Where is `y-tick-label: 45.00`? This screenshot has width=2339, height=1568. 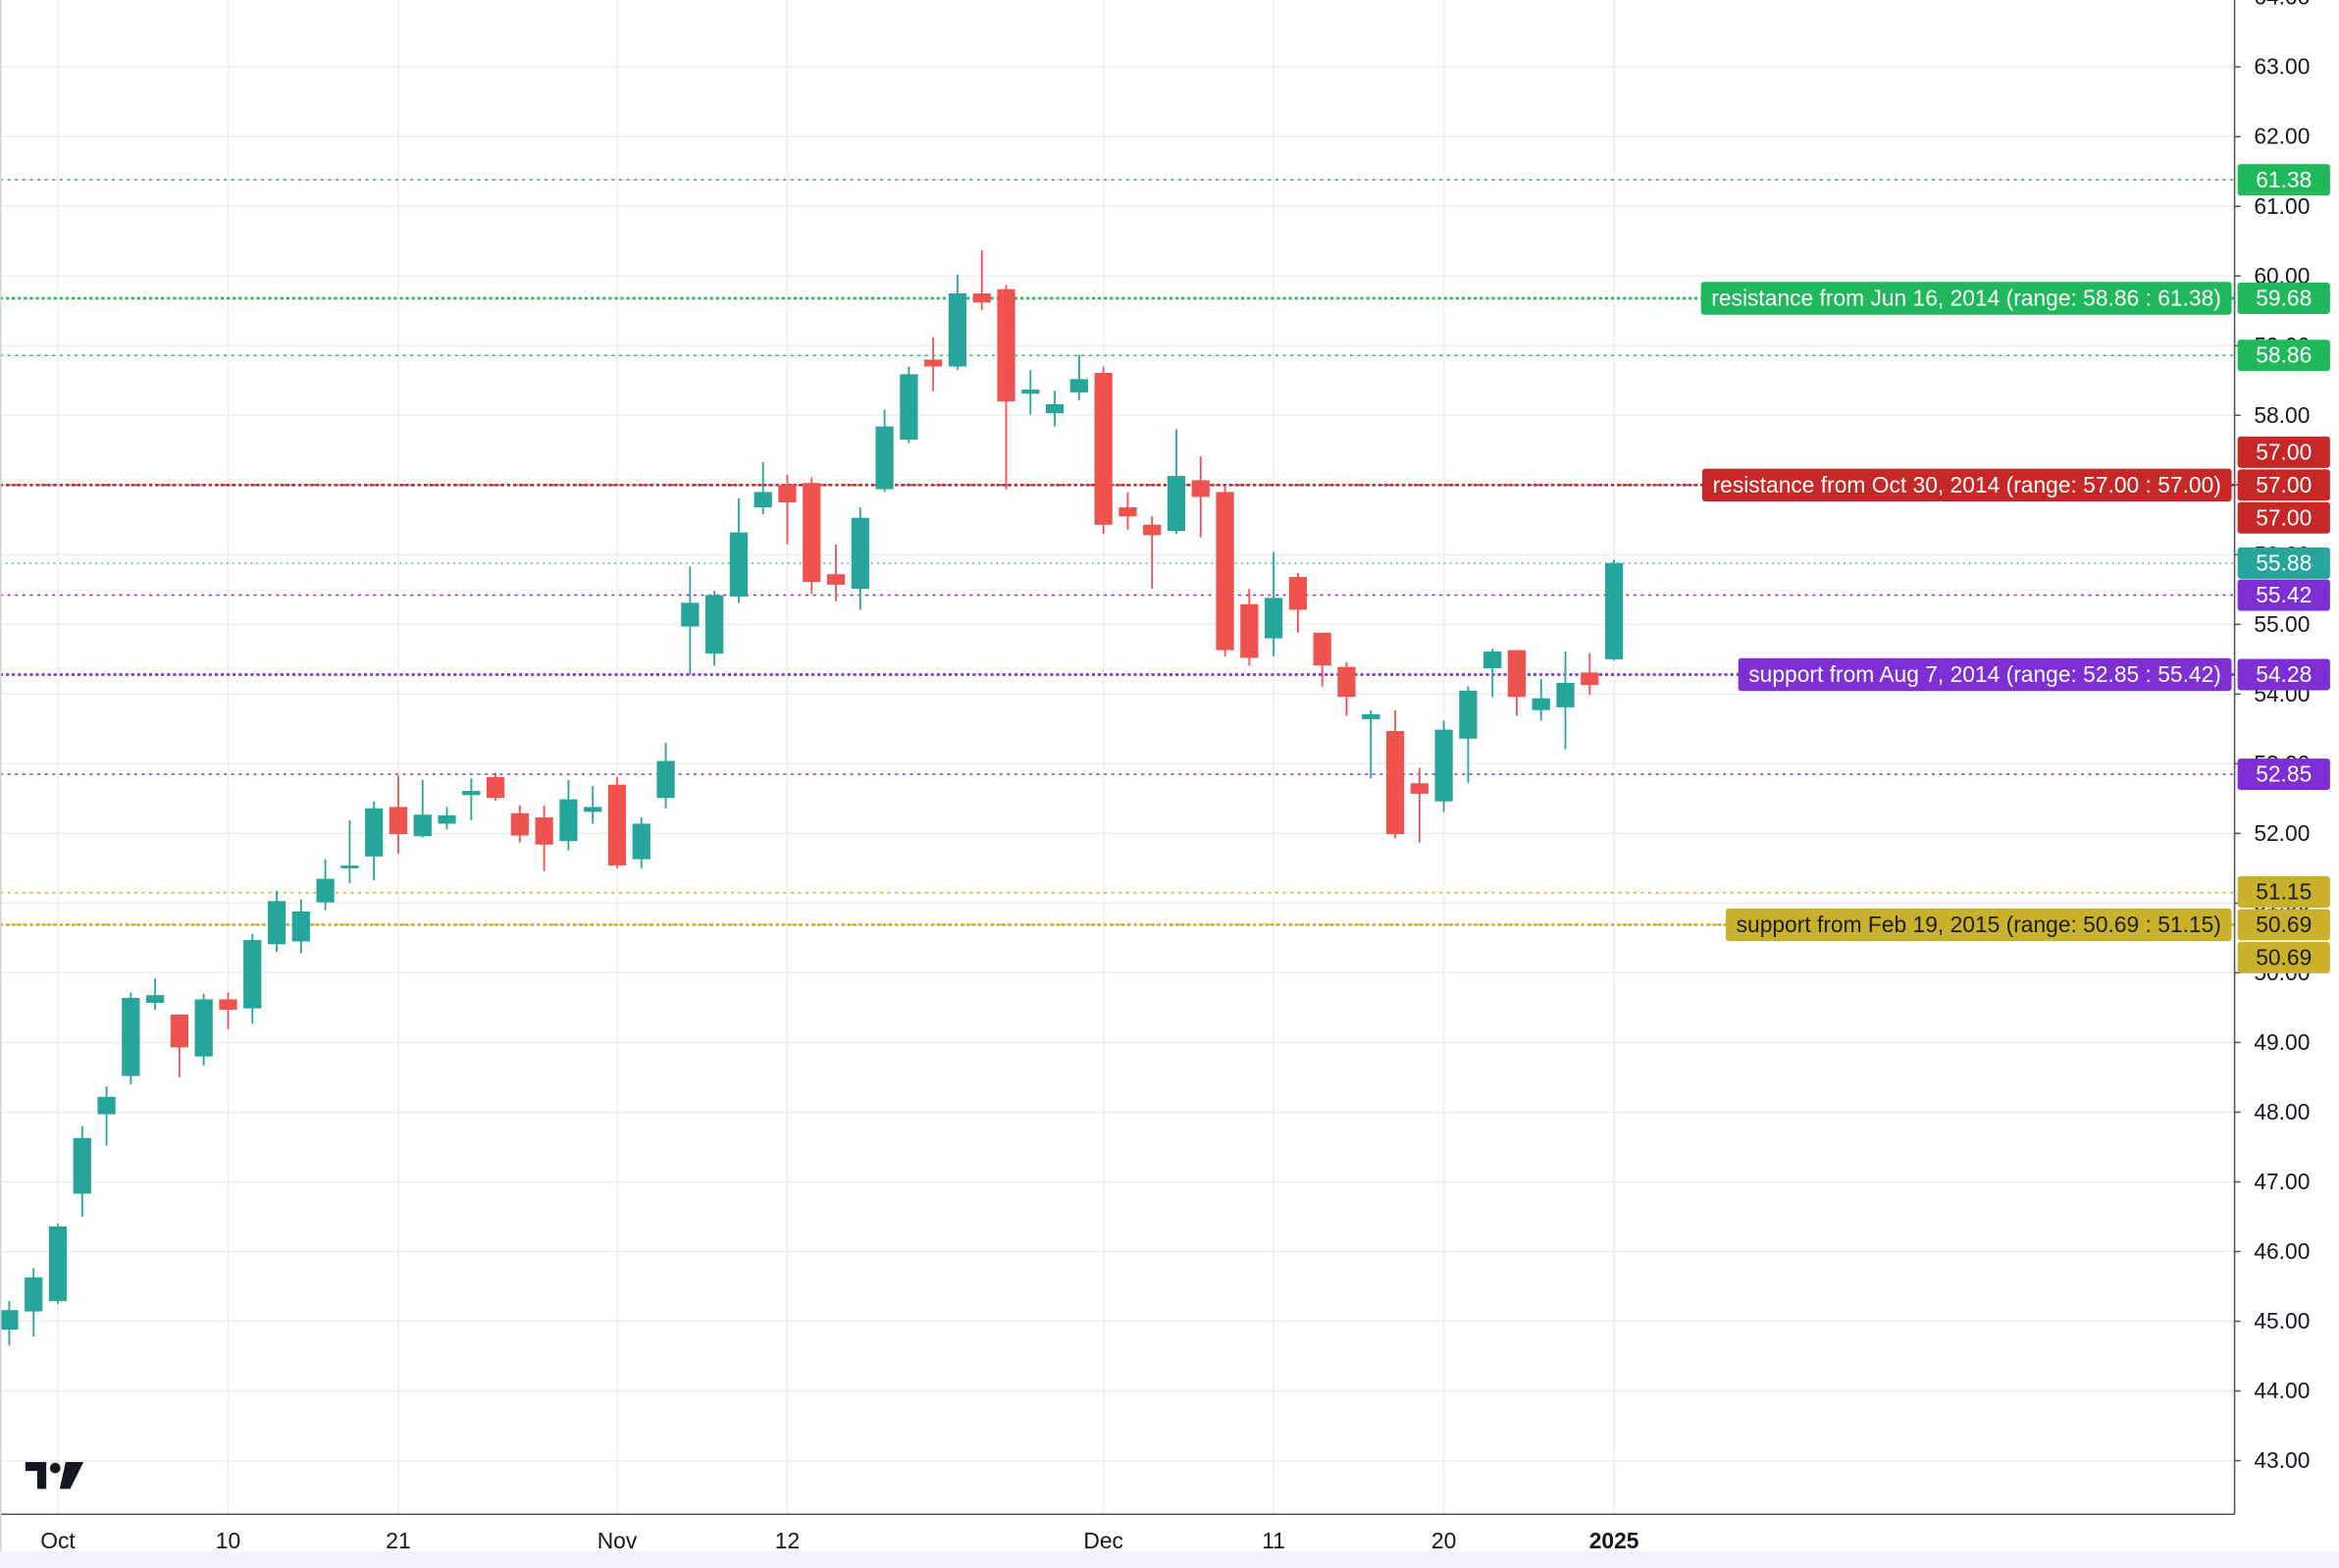 y-tick-label: 45.00 is located at coordinates (2282, 1320).